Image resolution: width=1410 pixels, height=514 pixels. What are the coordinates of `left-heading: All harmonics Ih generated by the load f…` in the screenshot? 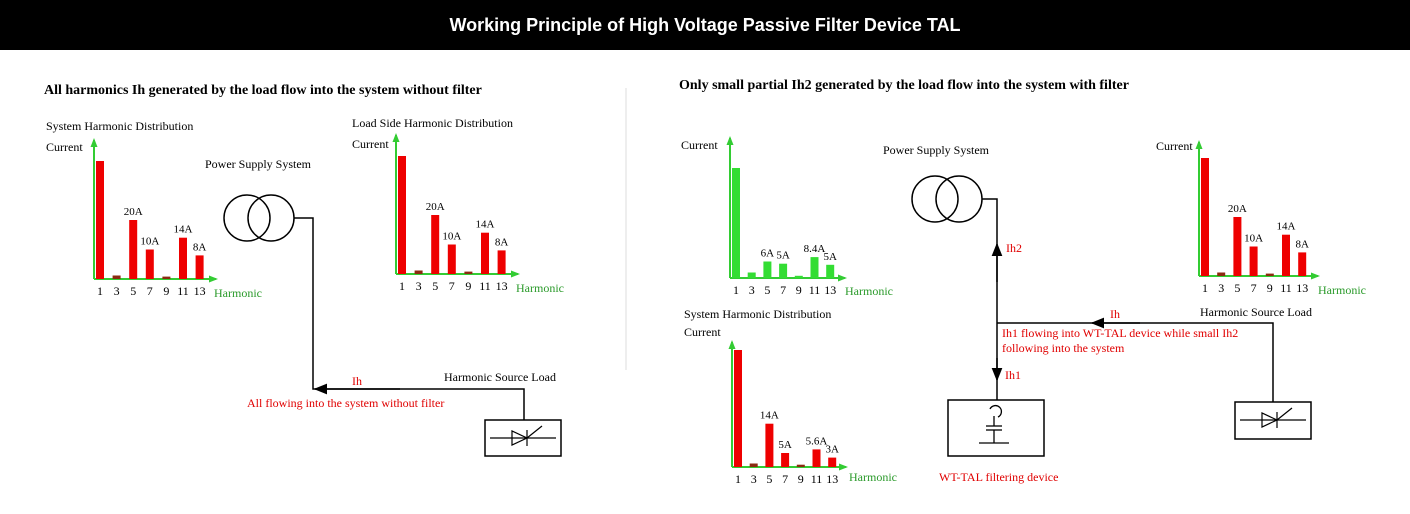 It's located at (263, 90).